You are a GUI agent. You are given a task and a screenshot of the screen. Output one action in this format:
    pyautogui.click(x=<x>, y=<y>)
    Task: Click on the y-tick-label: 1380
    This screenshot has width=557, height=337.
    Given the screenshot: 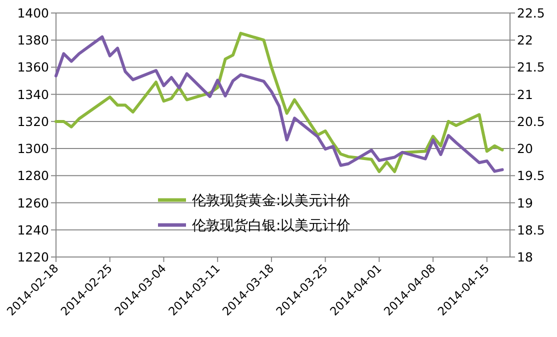 What is the action you would take?
    pyautogui.click(x=33, y=40)
    